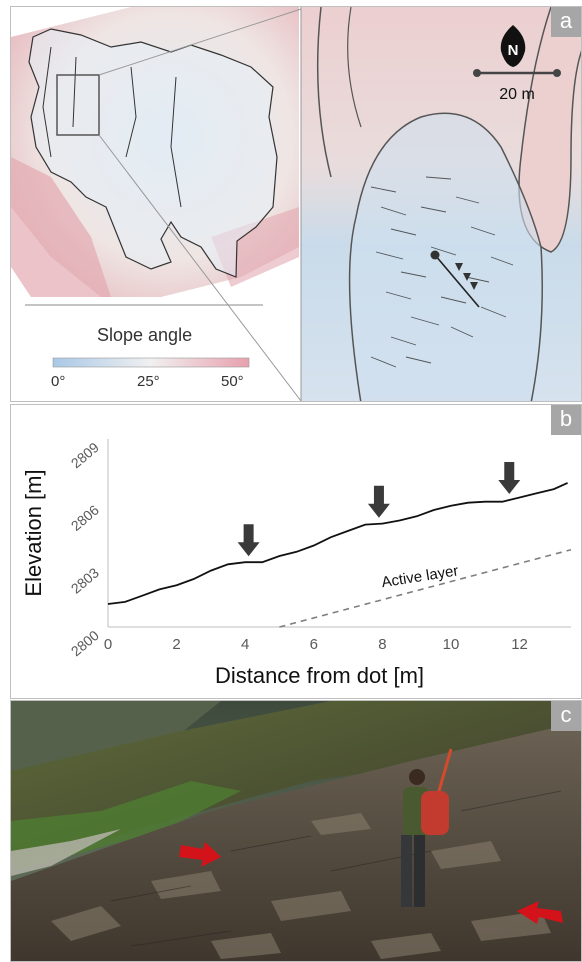 This screenshot has height=962, width=582. Describe the element at coordinates (232, 381) in the screenshot. I see `slope-tick-50: 50°` at that location.